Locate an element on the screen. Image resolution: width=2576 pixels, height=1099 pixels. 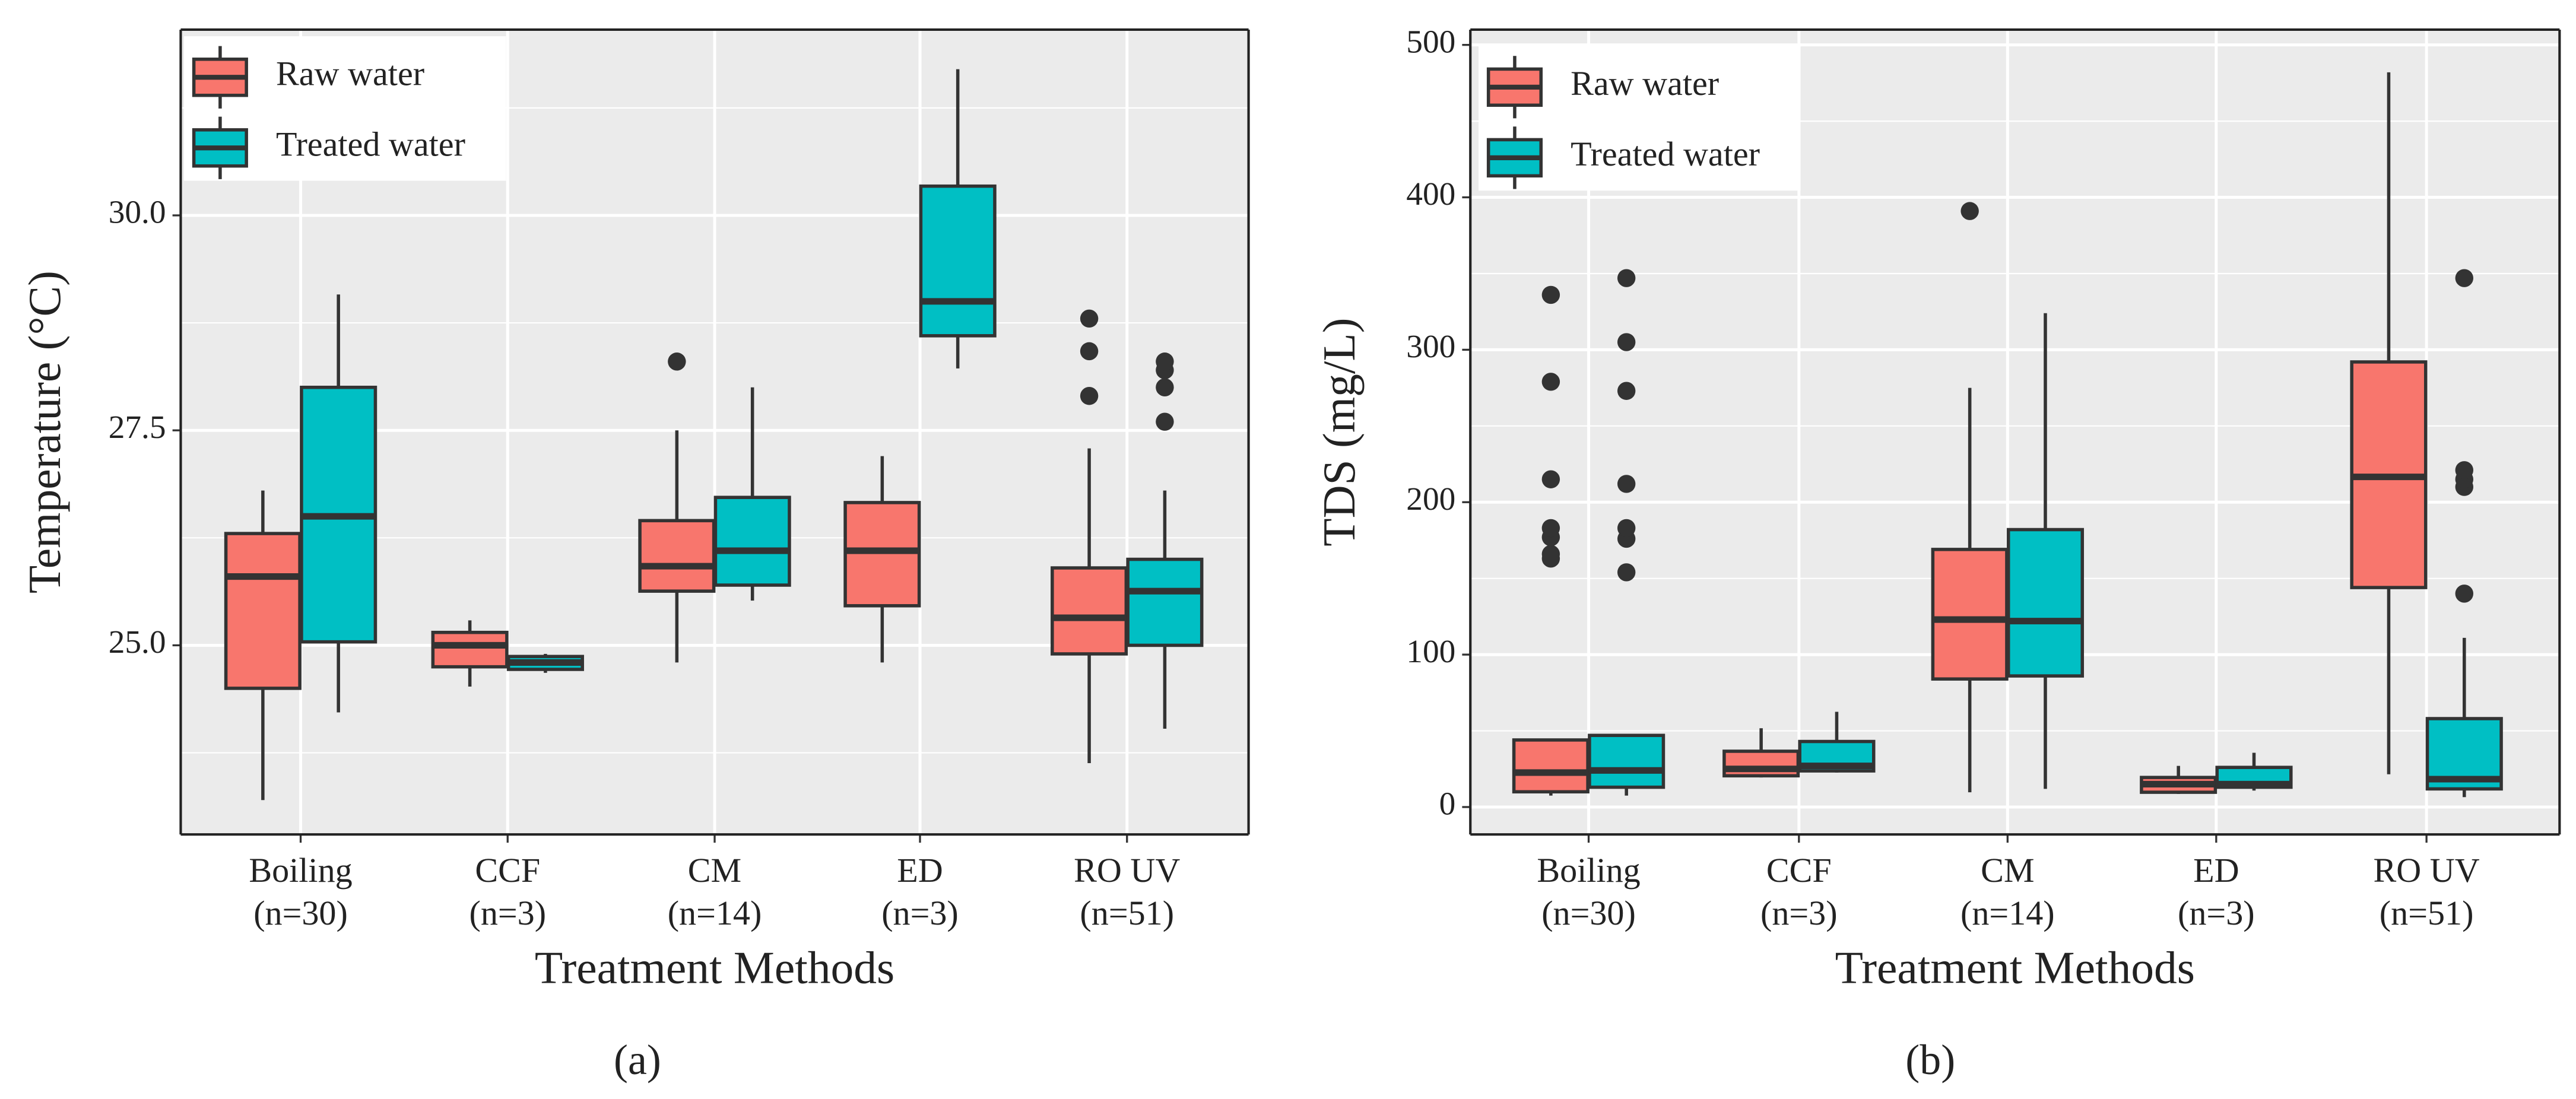
y-tick-label: 30.0 is located at coordinates (137, 212).